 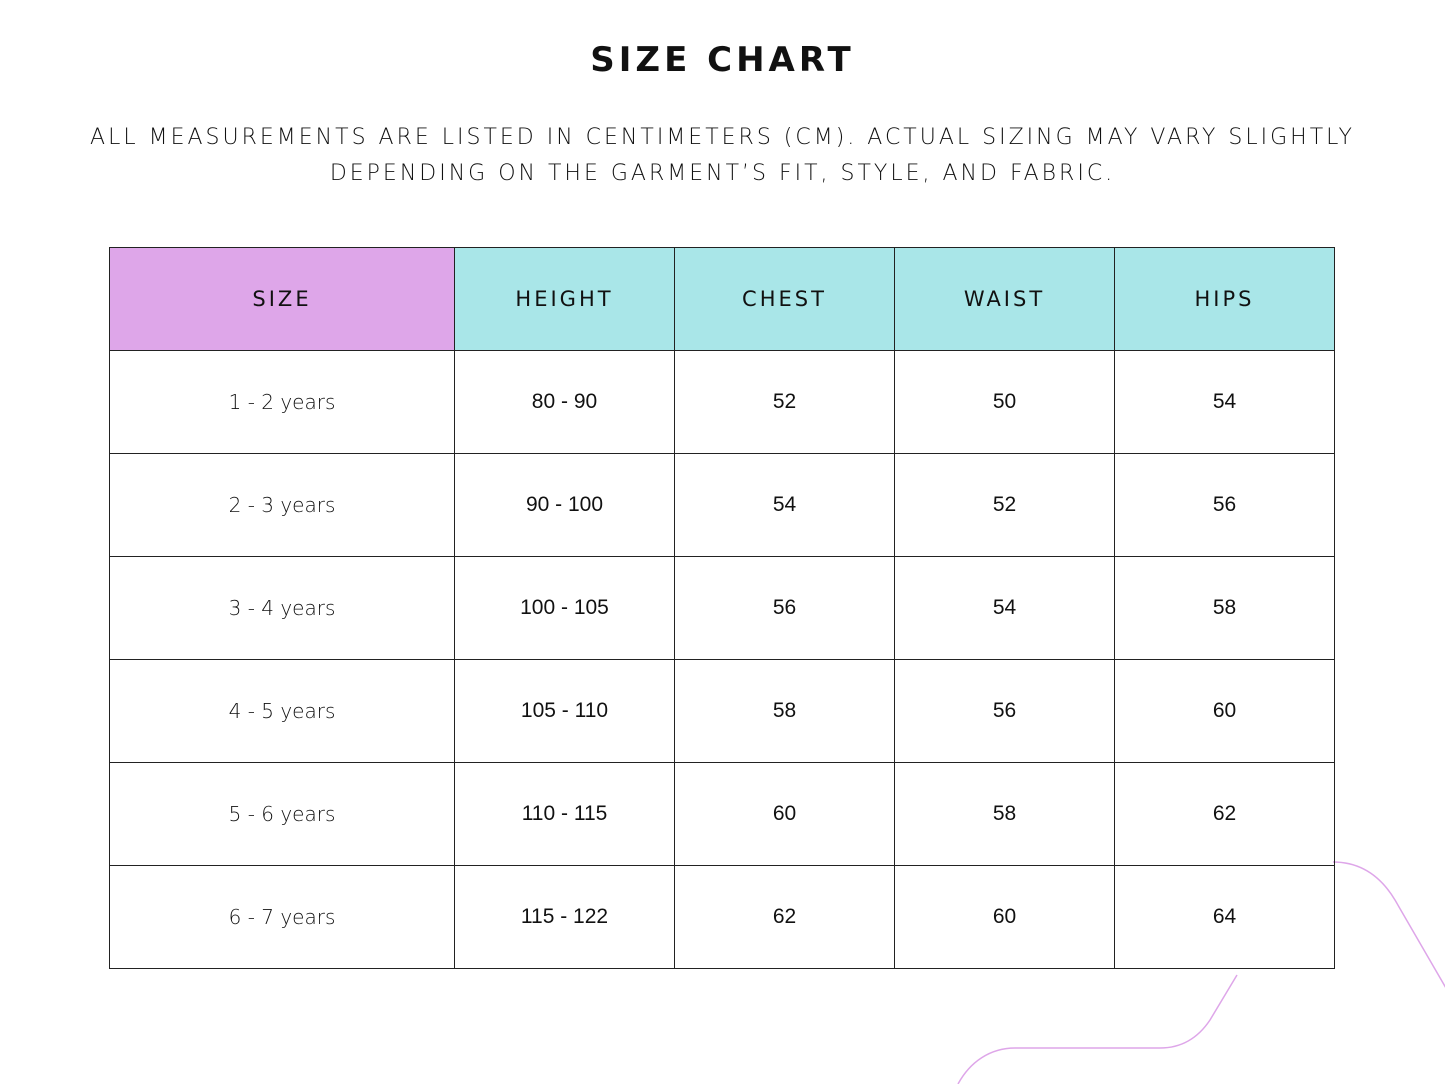 I want to click on header-waist: WAIST, so click(x=1004, y=299).